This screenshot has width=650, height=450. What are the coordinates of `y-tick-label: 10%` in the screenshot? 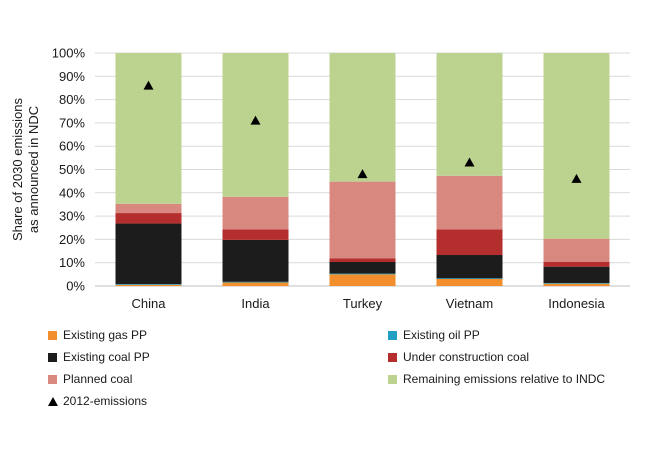 It's located at (72, 262).